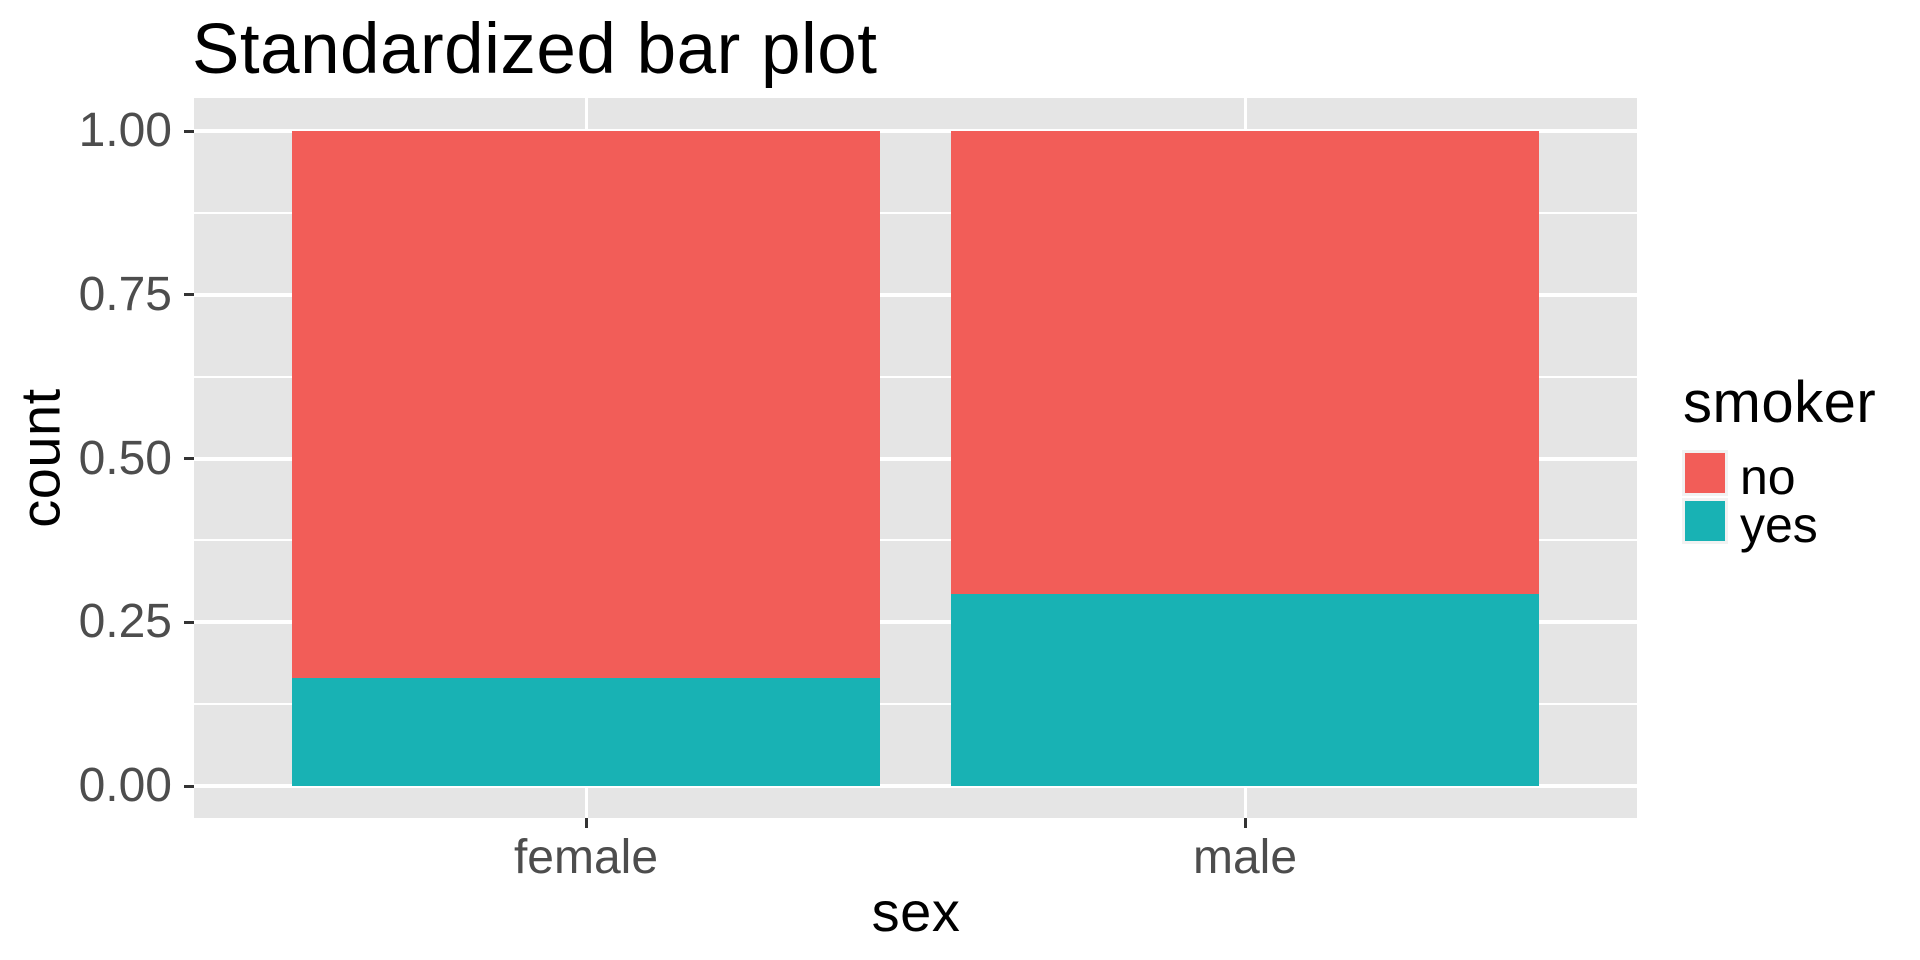 This screenshot has height=960, width=1920. I want to click on legend-key-no, so click(1705, 473).